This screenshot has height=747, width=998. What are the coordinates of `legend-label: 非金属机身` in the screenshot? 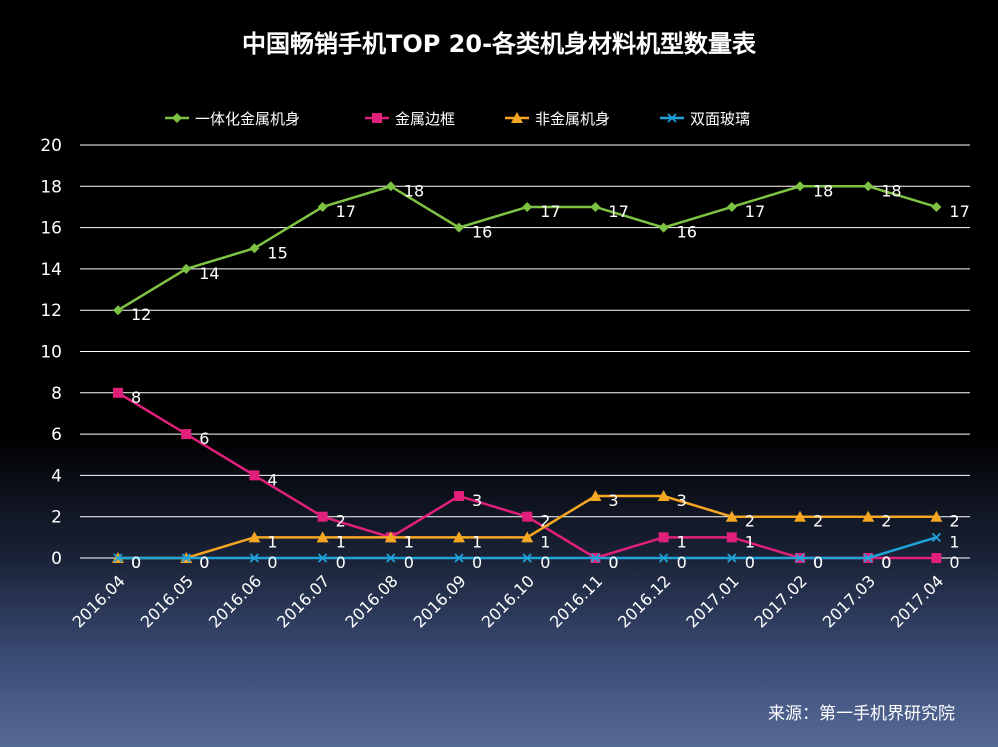 It's located at (572, 119).